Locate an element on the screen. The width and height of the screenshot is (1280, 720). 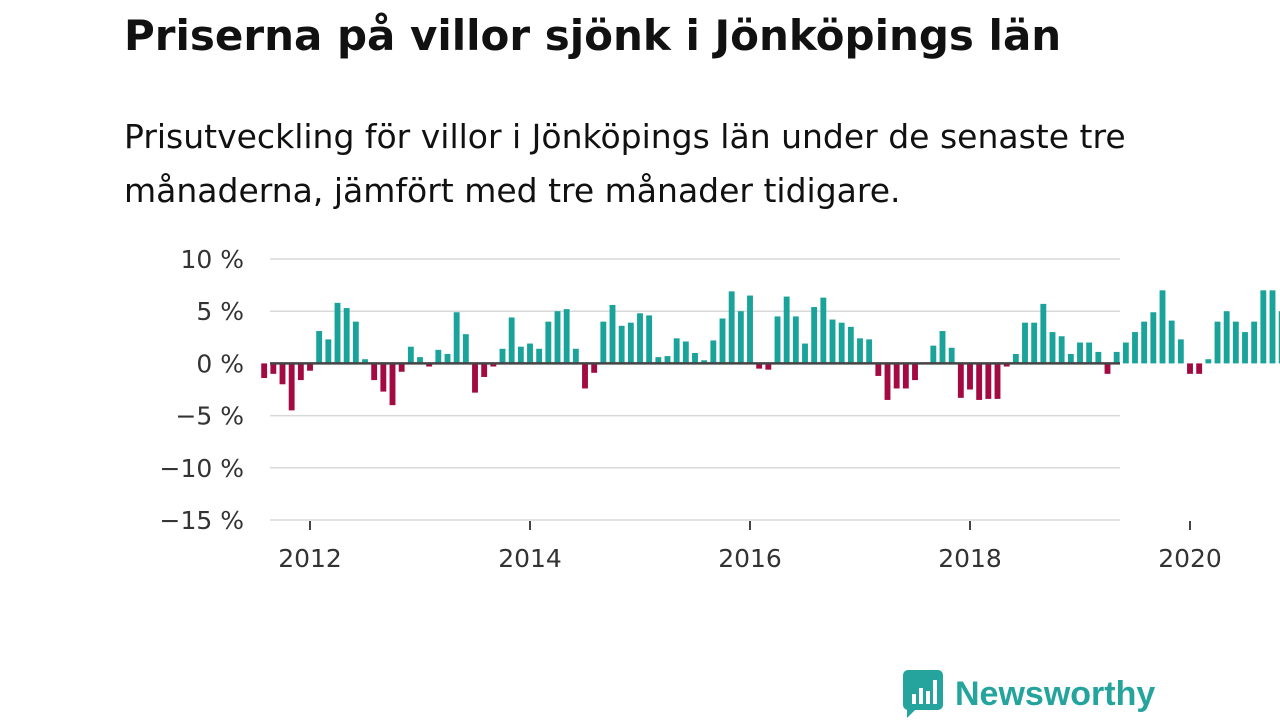
y-tick-label: 0 % is located at coordinates (220, 363).